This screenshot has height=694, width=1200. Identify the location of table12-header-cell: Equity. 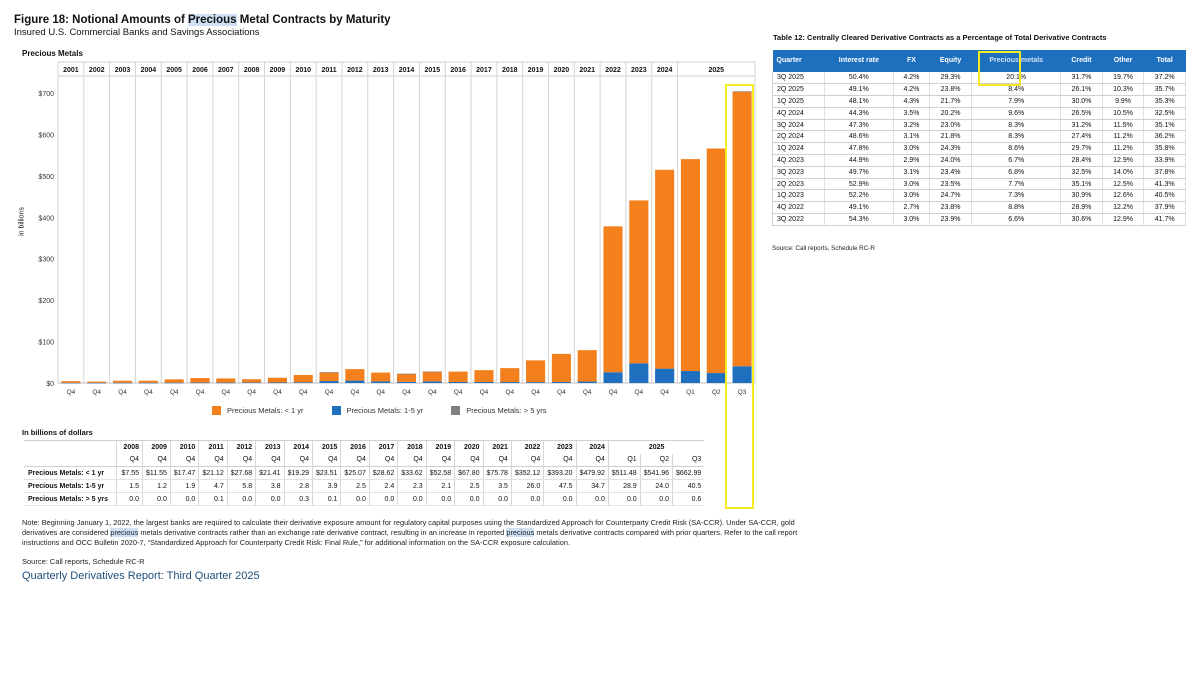
(950, 61).